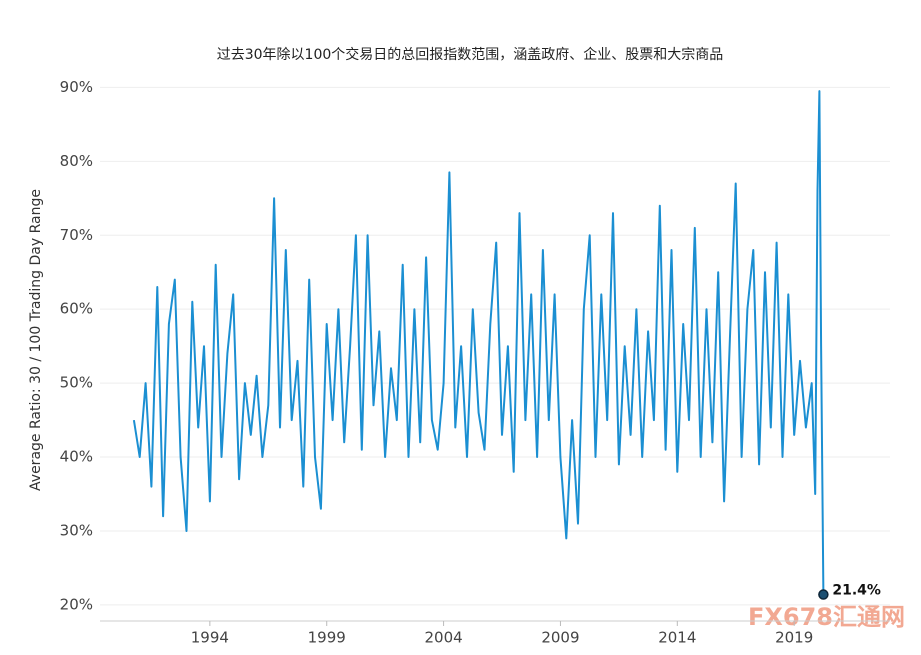  What do you see at coordinates (76, 87) in the screenshot?
I see `y-tick-label: 90%` at bounding box center [76, 87].